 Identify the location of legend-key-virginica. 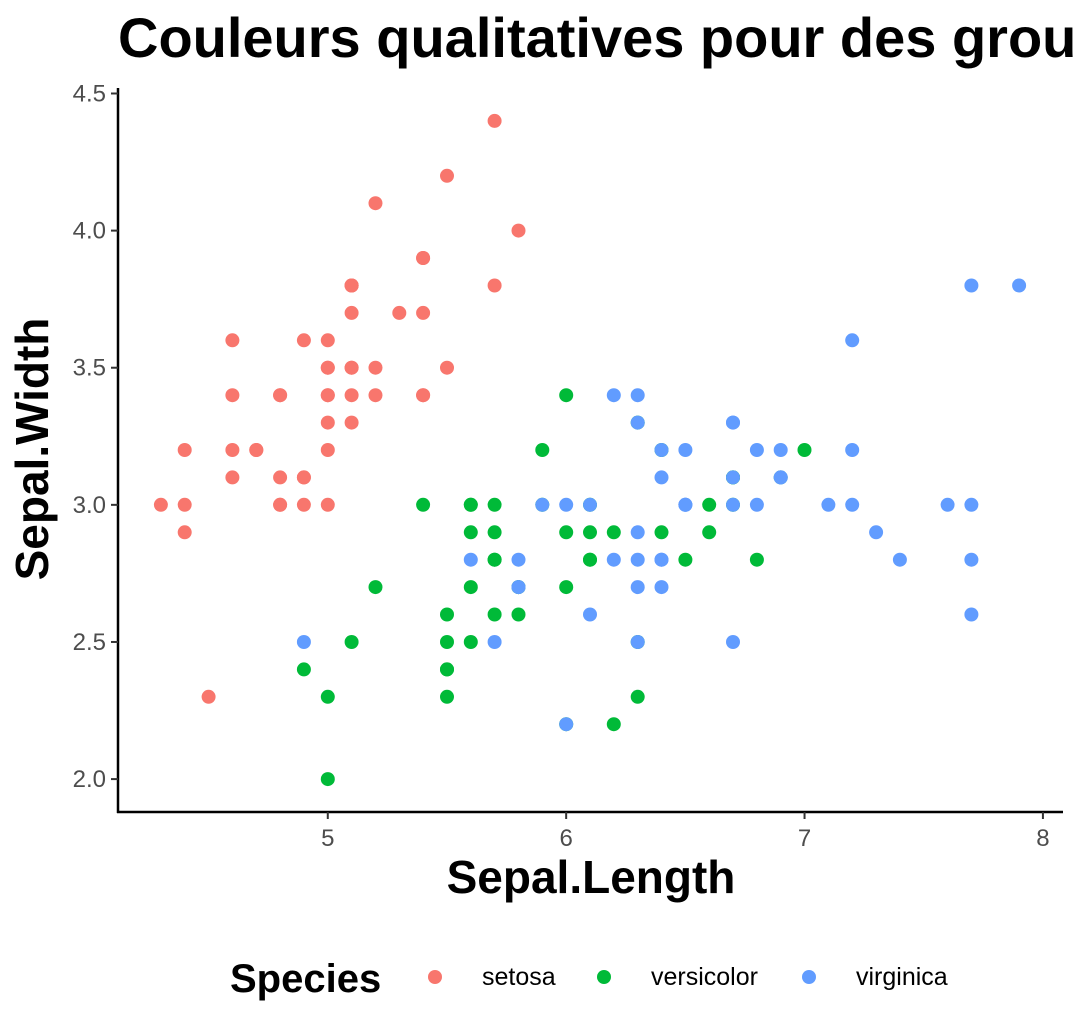
(809, 977).